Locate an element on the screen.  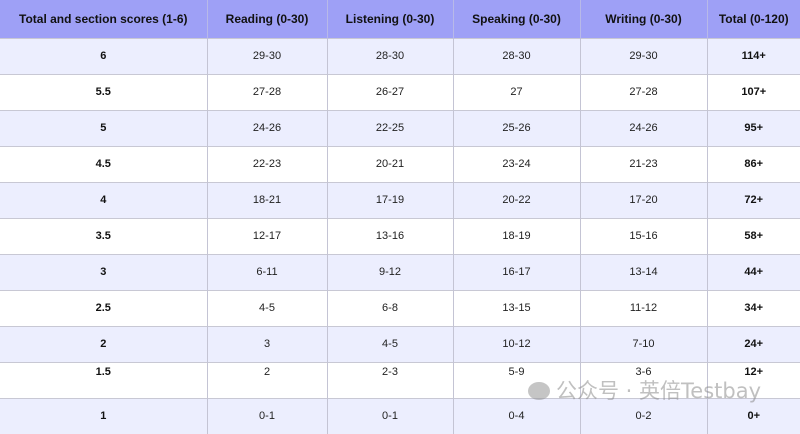
table-cell: 10-12 is located at coordinates (516, 345).